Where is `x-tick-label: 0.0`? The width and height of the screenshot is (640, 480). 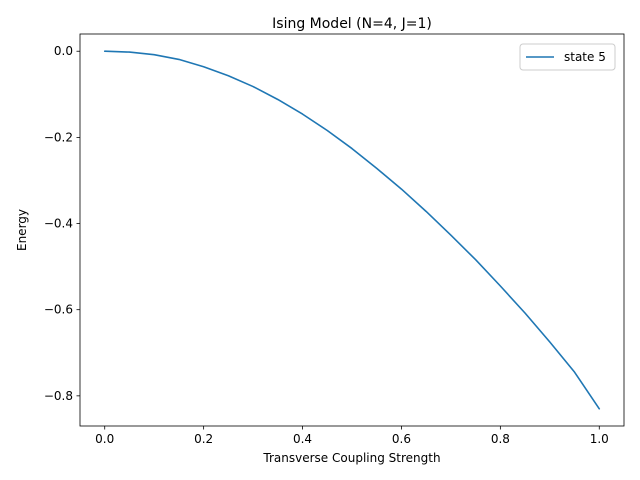 x-tick-label: 0.0 is located at coordinates (104, 439).